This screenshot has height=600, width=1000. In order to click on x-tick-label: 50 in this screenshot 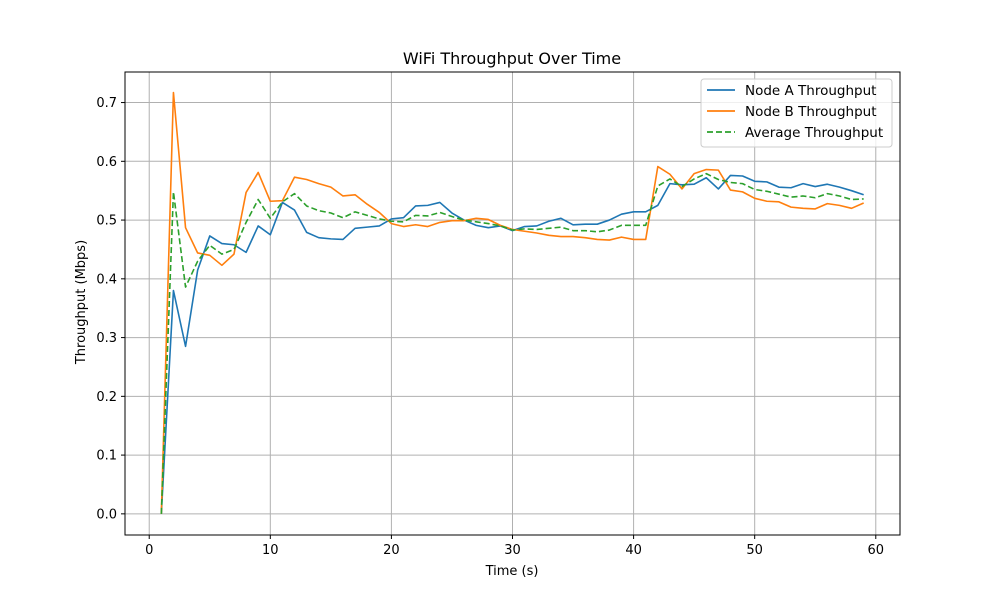, I will do `click(754, 550)`.